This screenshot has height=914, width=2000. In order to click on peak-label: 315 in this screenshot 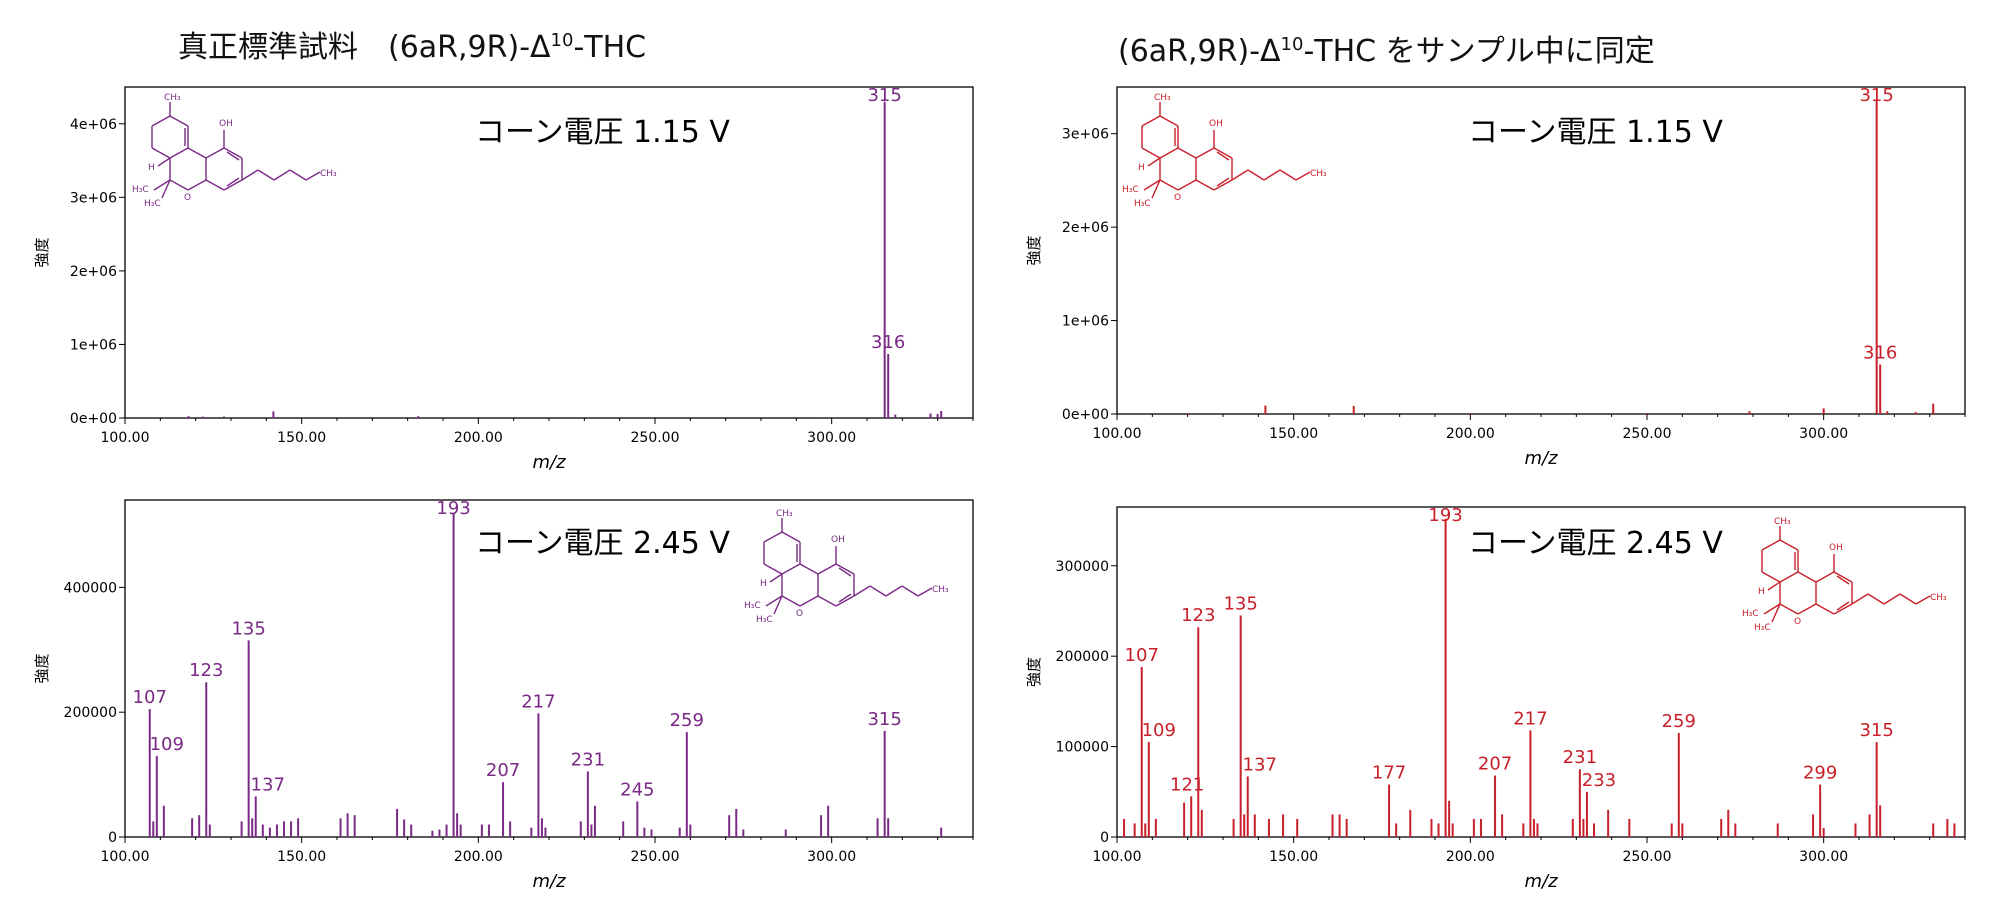, I will do `click(884, 95)`.